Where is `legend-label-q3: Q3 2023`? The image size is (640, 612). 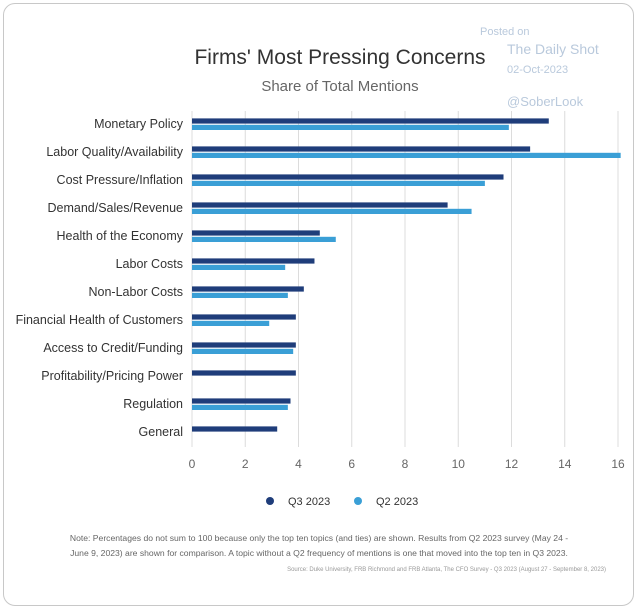 legend-label-q3: Q3 2023 is located at coordinates (309, 502).